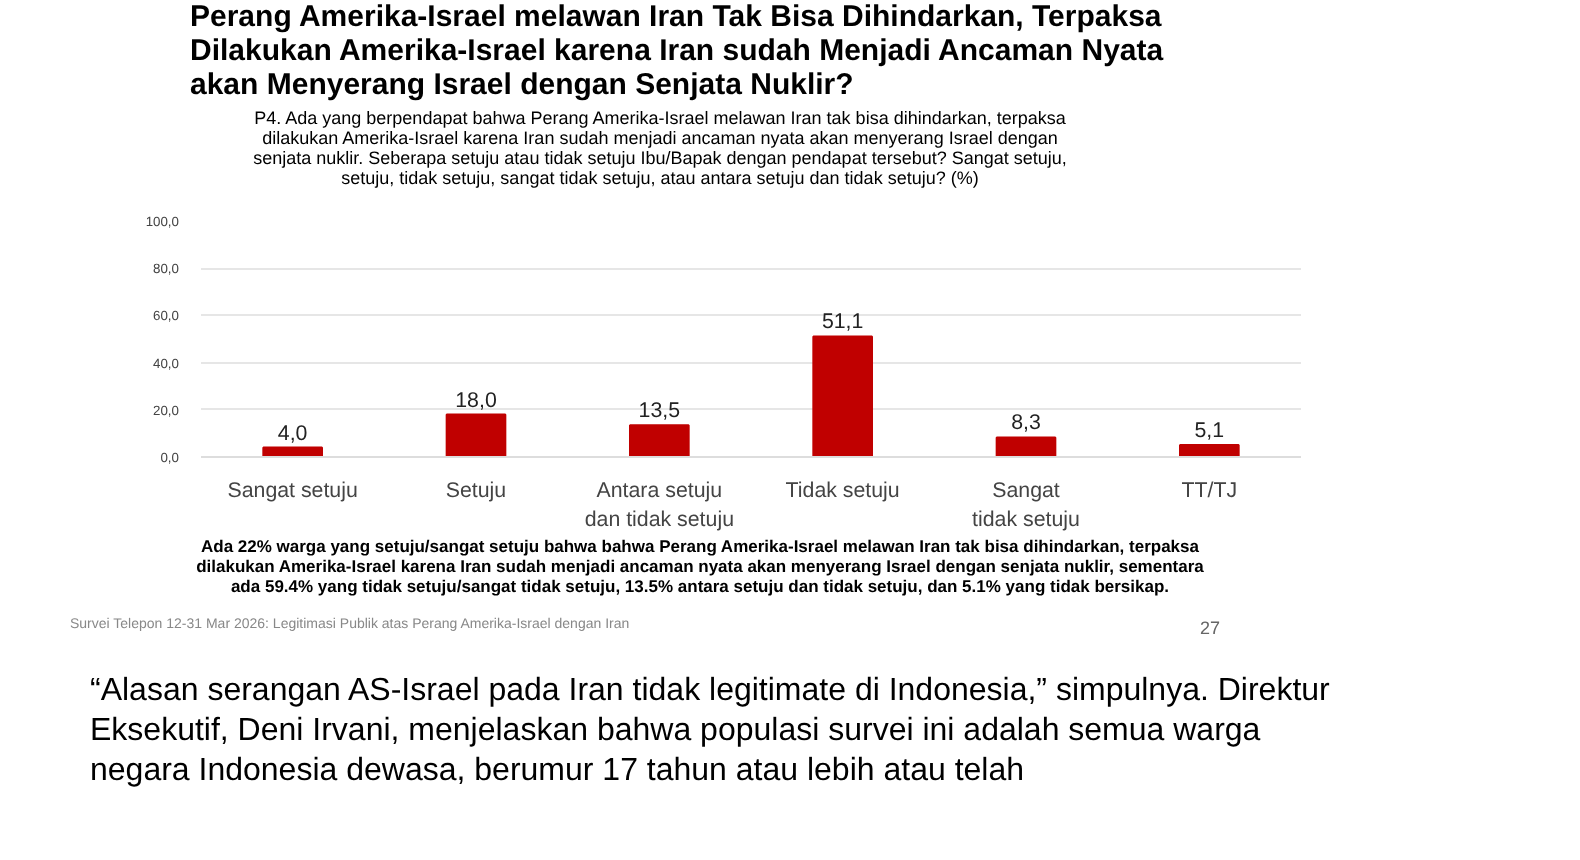 This screenshot has height=860, width=1580. I want to click on data-label: 4,0, so click(292, 433).